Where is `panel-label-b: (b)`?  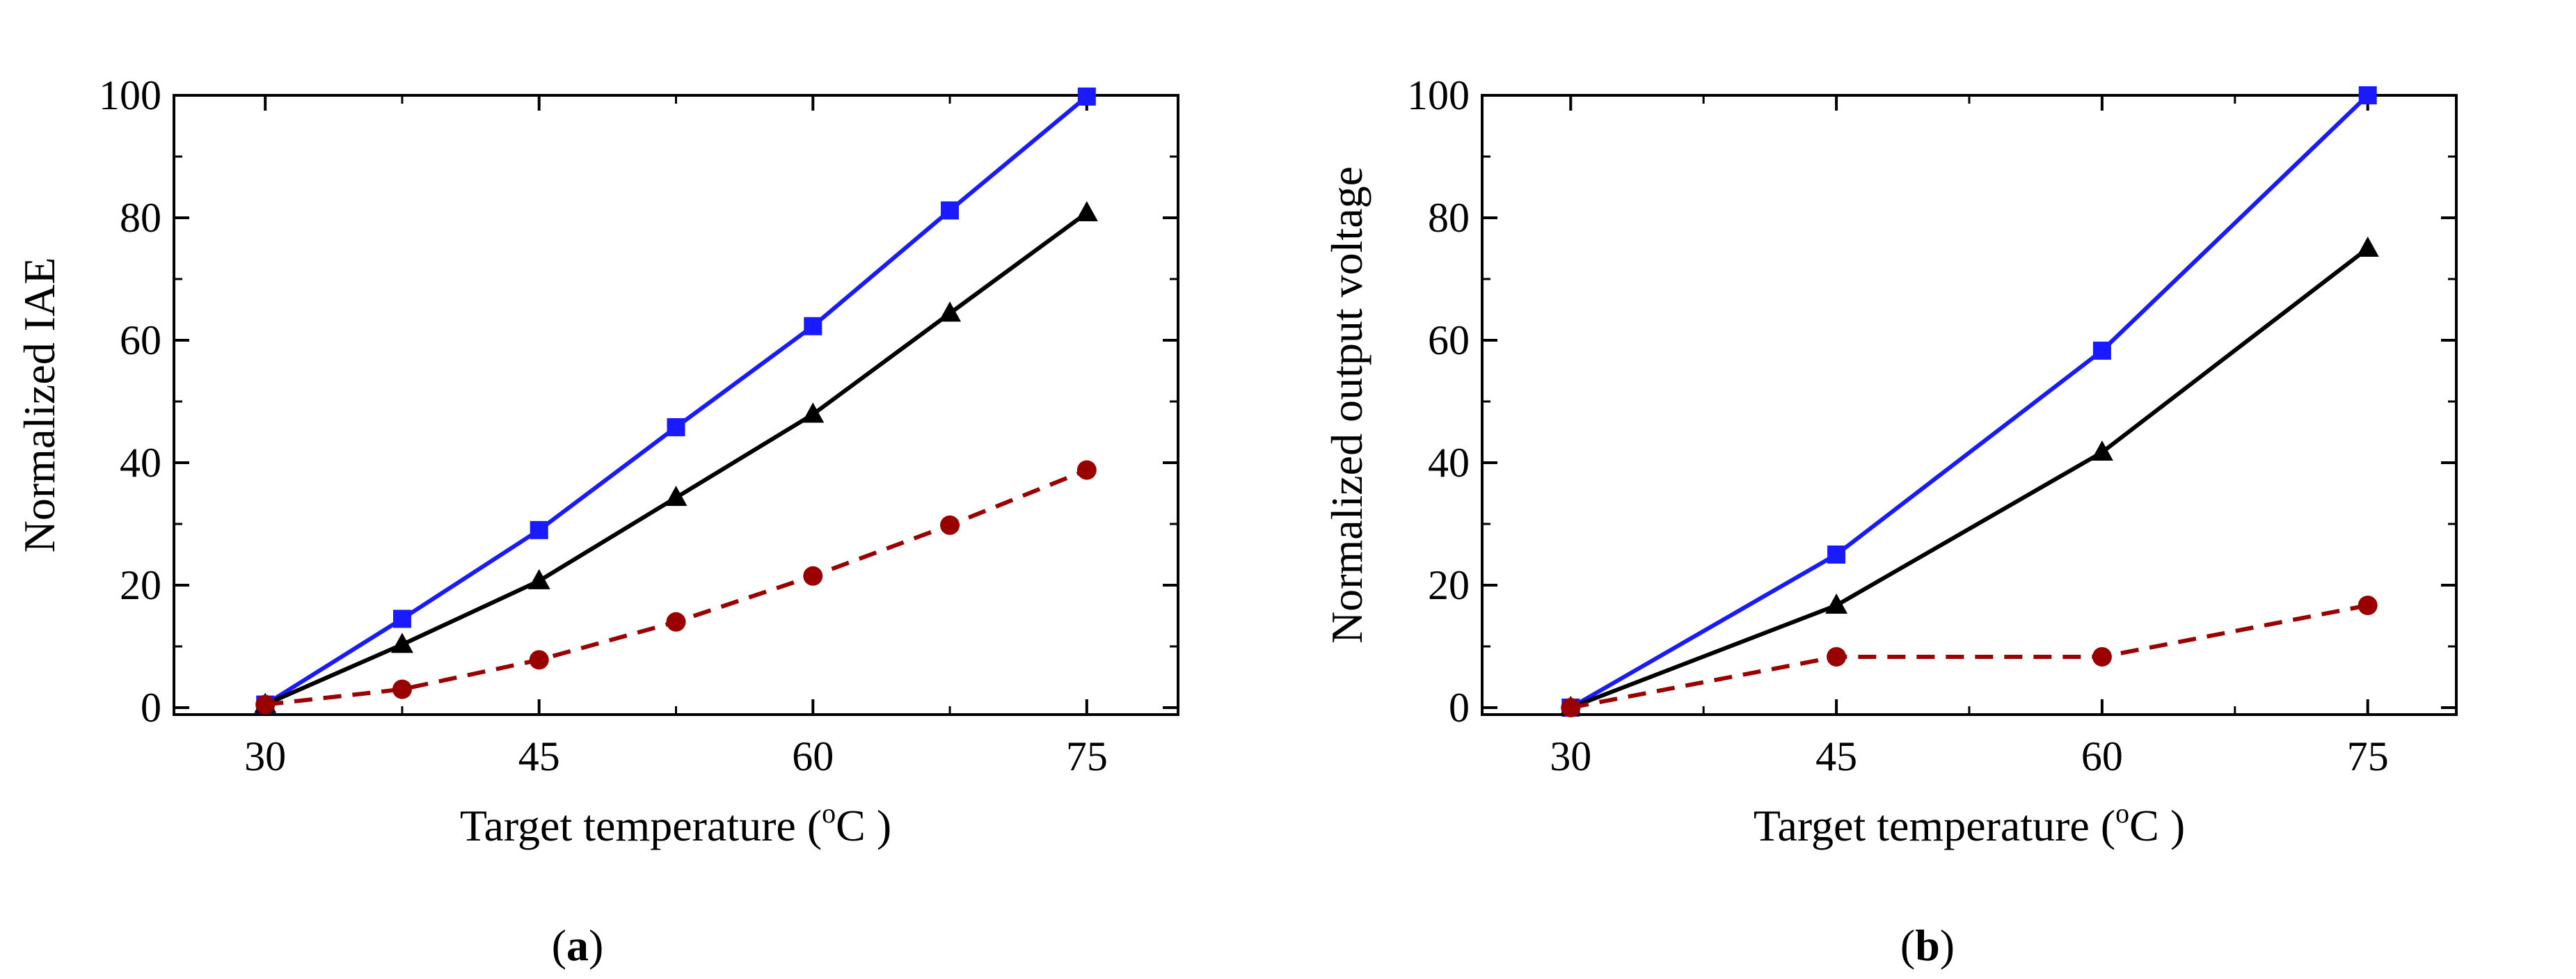 panel-label-b: (b) is located at coordinates (1927, 945).